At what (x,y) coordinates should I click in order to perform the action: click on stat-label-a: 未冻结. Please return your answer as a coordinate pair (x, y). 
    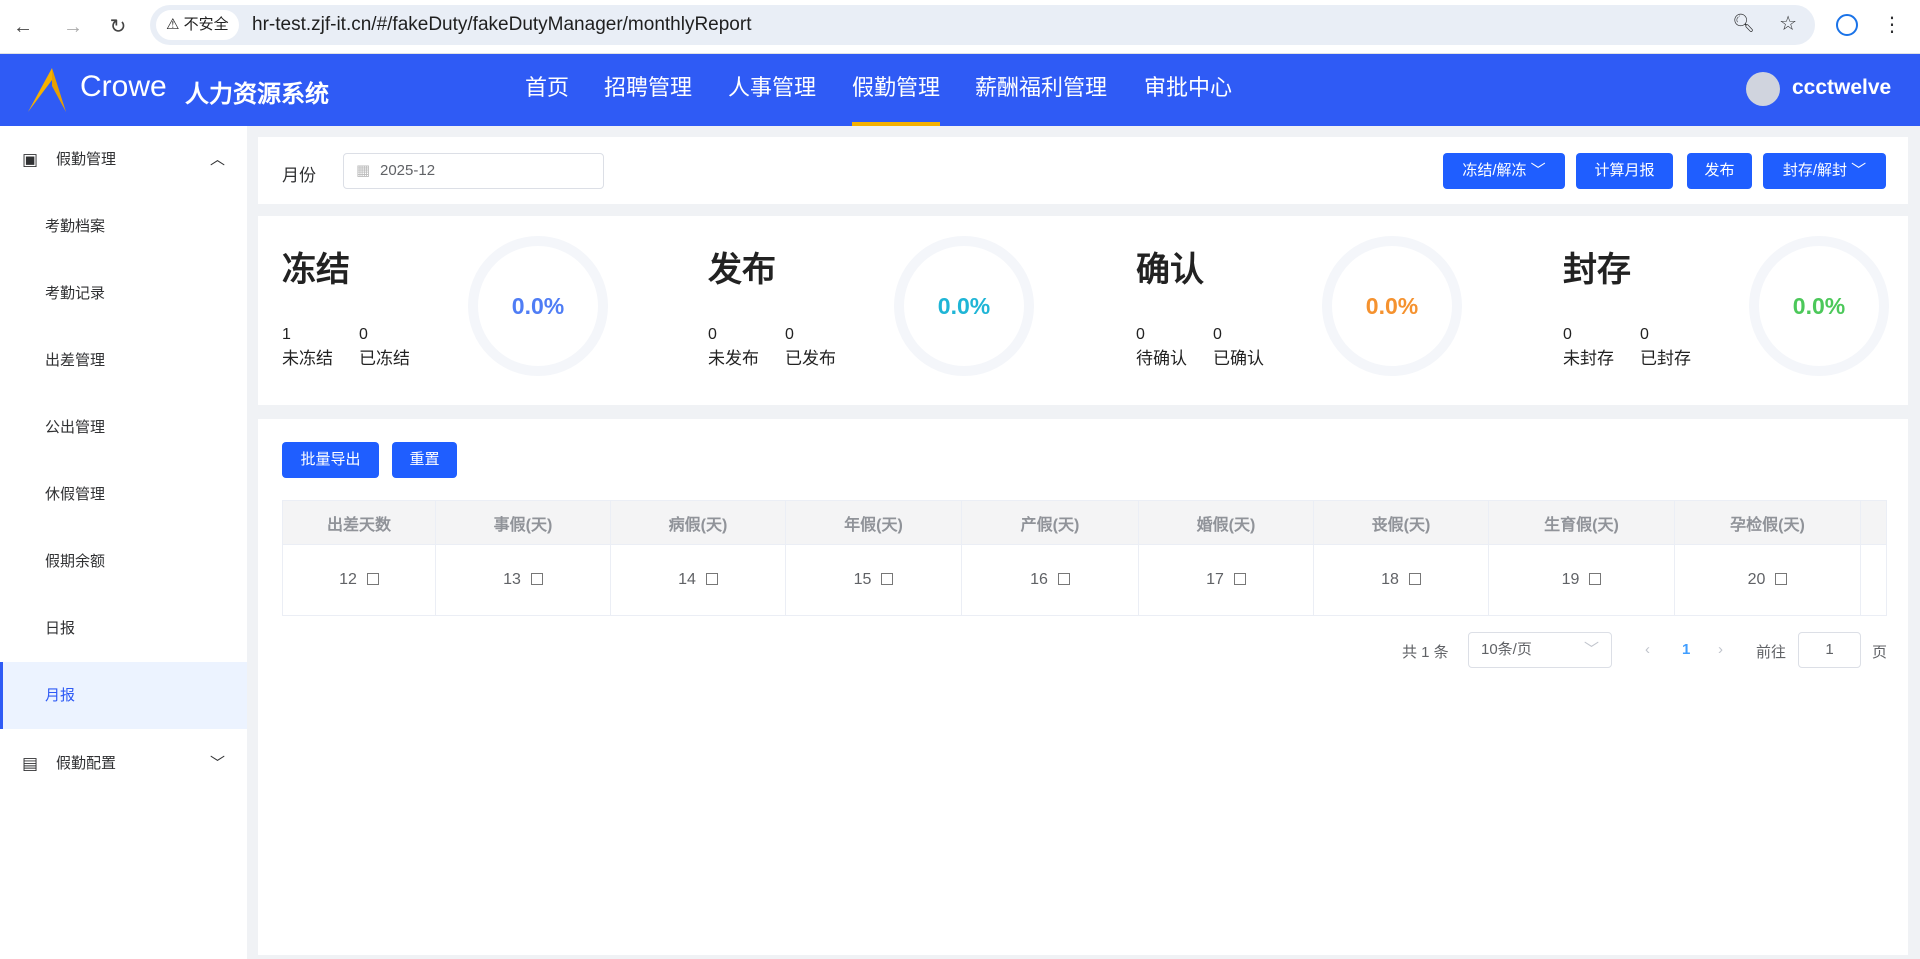
    Looking at the image, I should click on (307, 358).